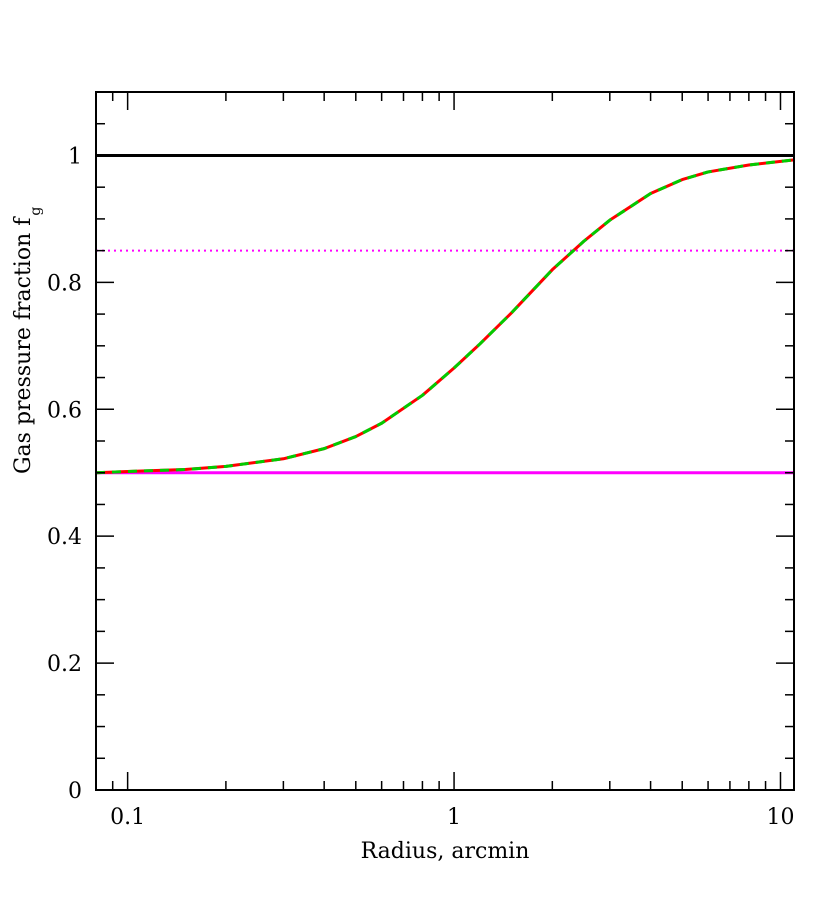 The width and height of the screenshot is (822, 902). Describe the element at coordinates (75, 156) in the screenshot. I see `y-tick-label: 1` at that location.